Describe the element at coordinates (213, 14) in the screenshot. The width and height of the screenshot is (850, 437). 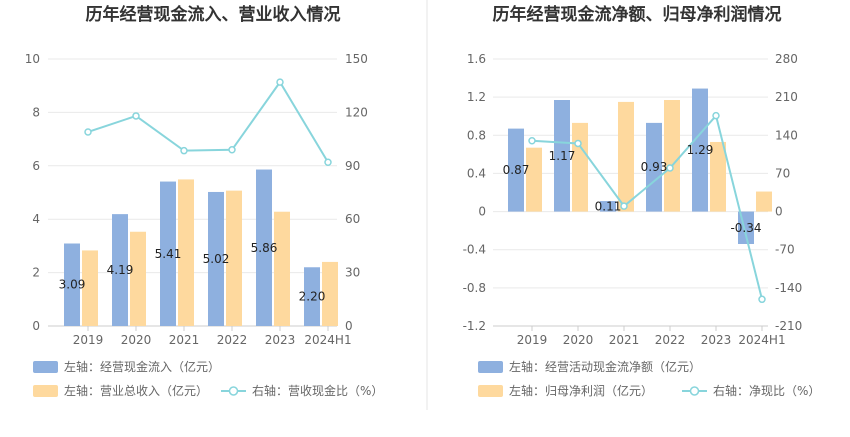
I see `chart1-title: 历年经营现金流入、营业收入情况` at that location.